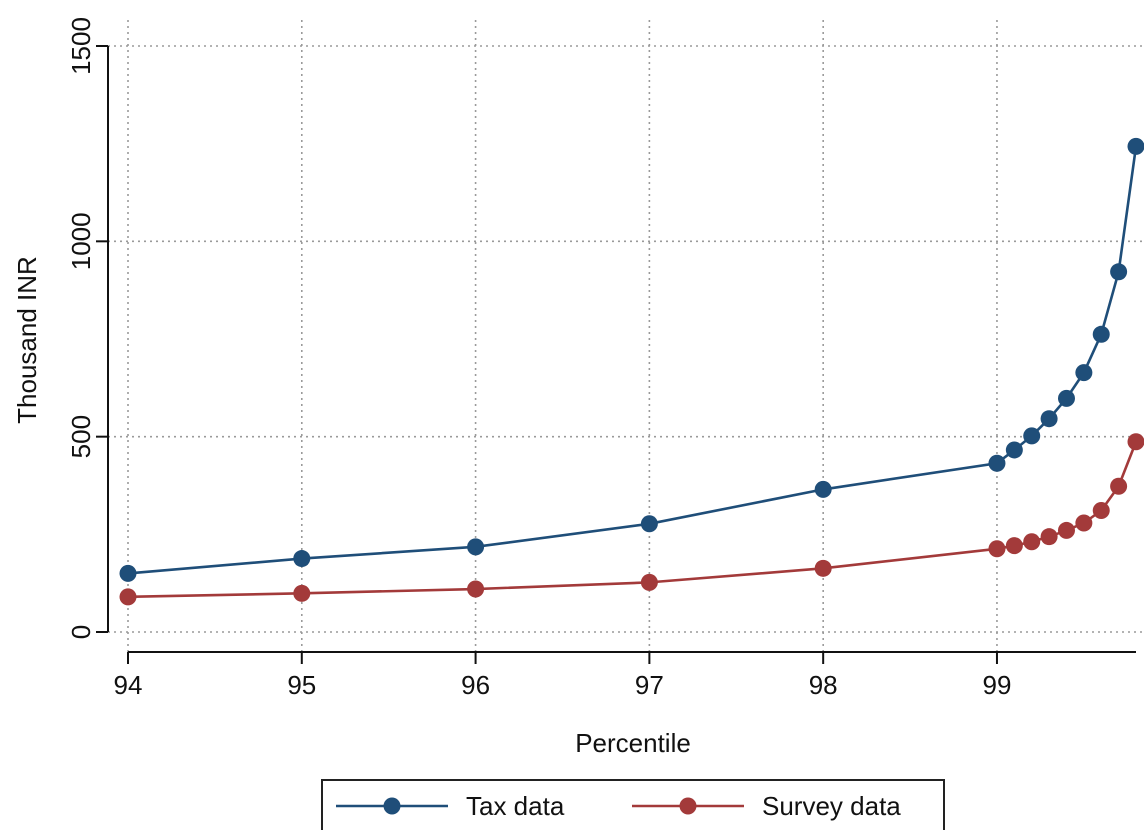 Image resolution: width=1144 pixels, height=830 pixels. I want to click on y-tick-label: 1500, so click(81, 46).